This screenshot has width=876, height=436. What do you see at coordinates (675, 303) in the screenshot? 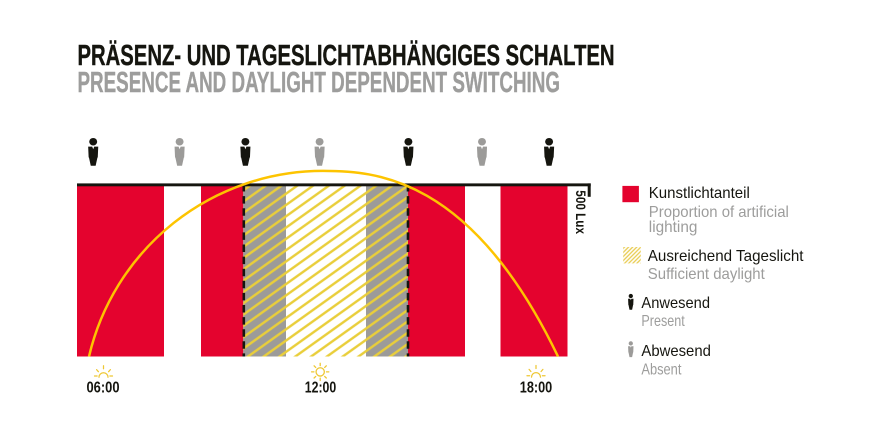
I see `svg-text: Anwesend` at bounding box center [675, 303].